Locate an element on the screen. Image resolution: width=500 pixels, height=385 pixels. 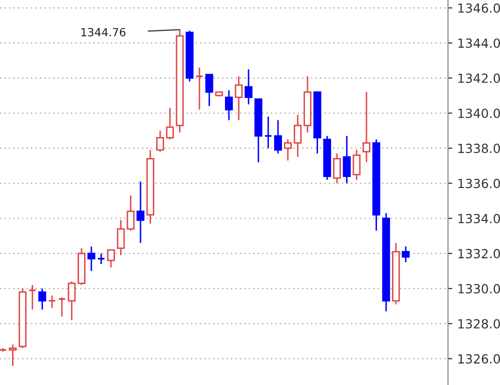
y-tick-label: 1342.0 is located at coordinates (479, 78).